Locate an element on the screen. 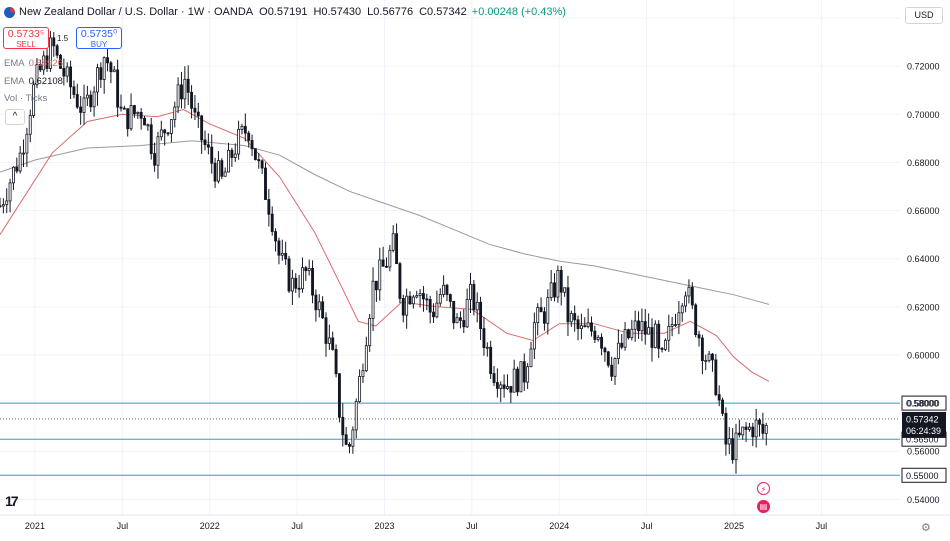 The height and width of the screenshot is (541, 950). x-tick-label: Jul is located at coordinates (822, 526).